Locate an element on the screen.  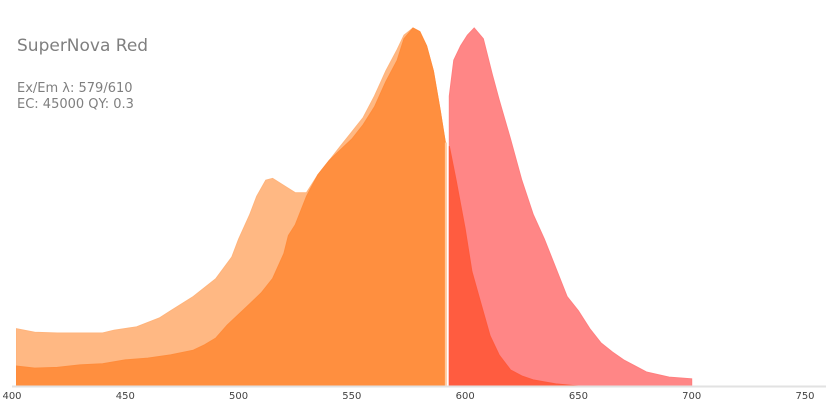
ec-qy-label: EC: 45000 QY: 0.3 is located at coordinates (75, 104).